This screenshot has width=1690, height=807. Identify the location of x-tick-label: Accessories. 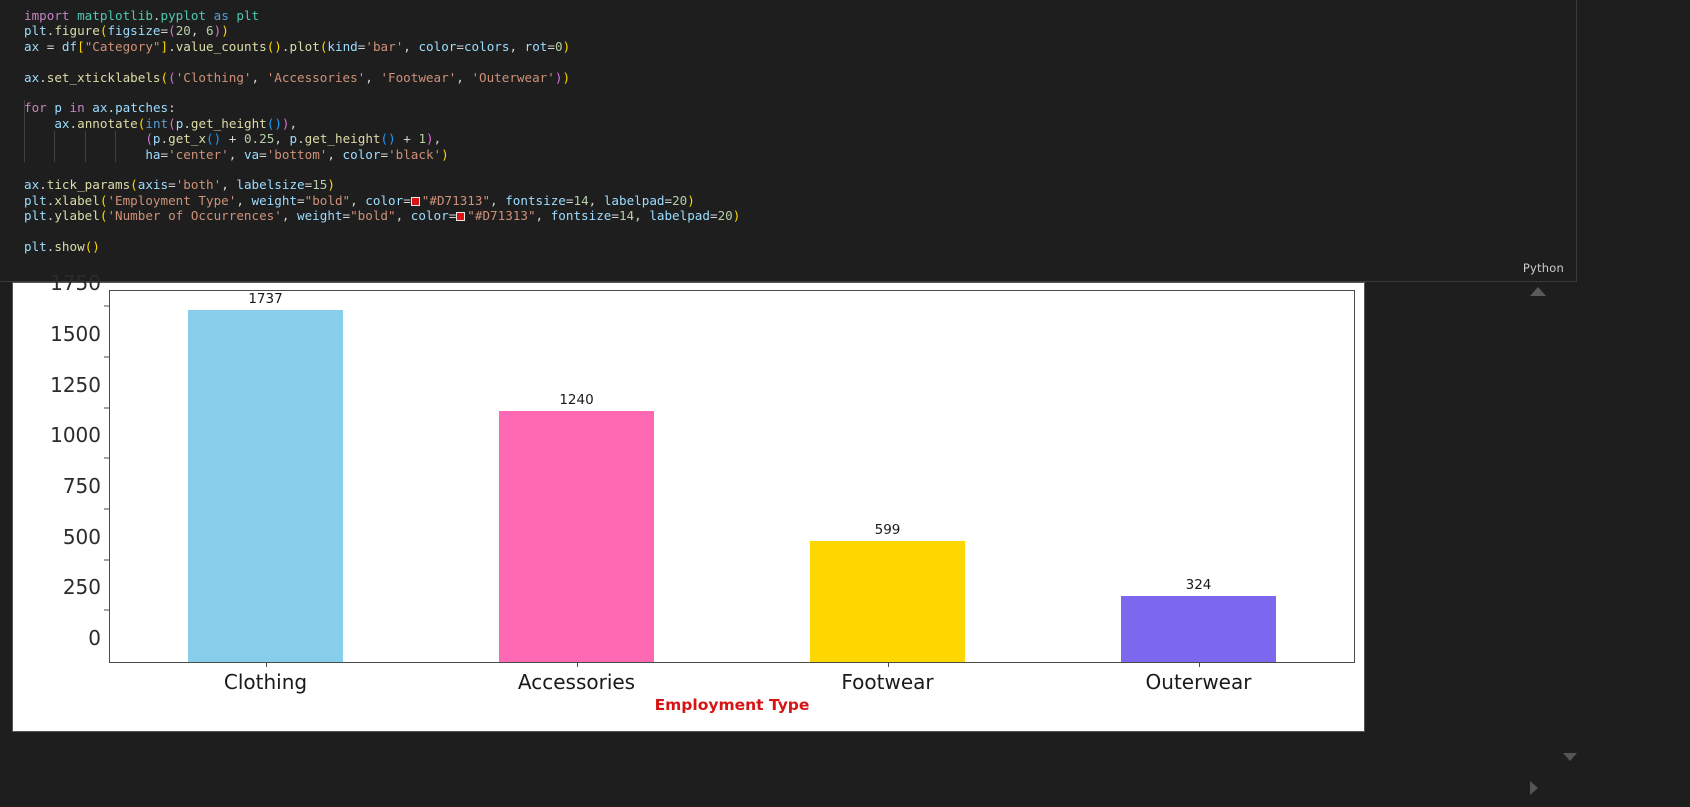
(576, 682).